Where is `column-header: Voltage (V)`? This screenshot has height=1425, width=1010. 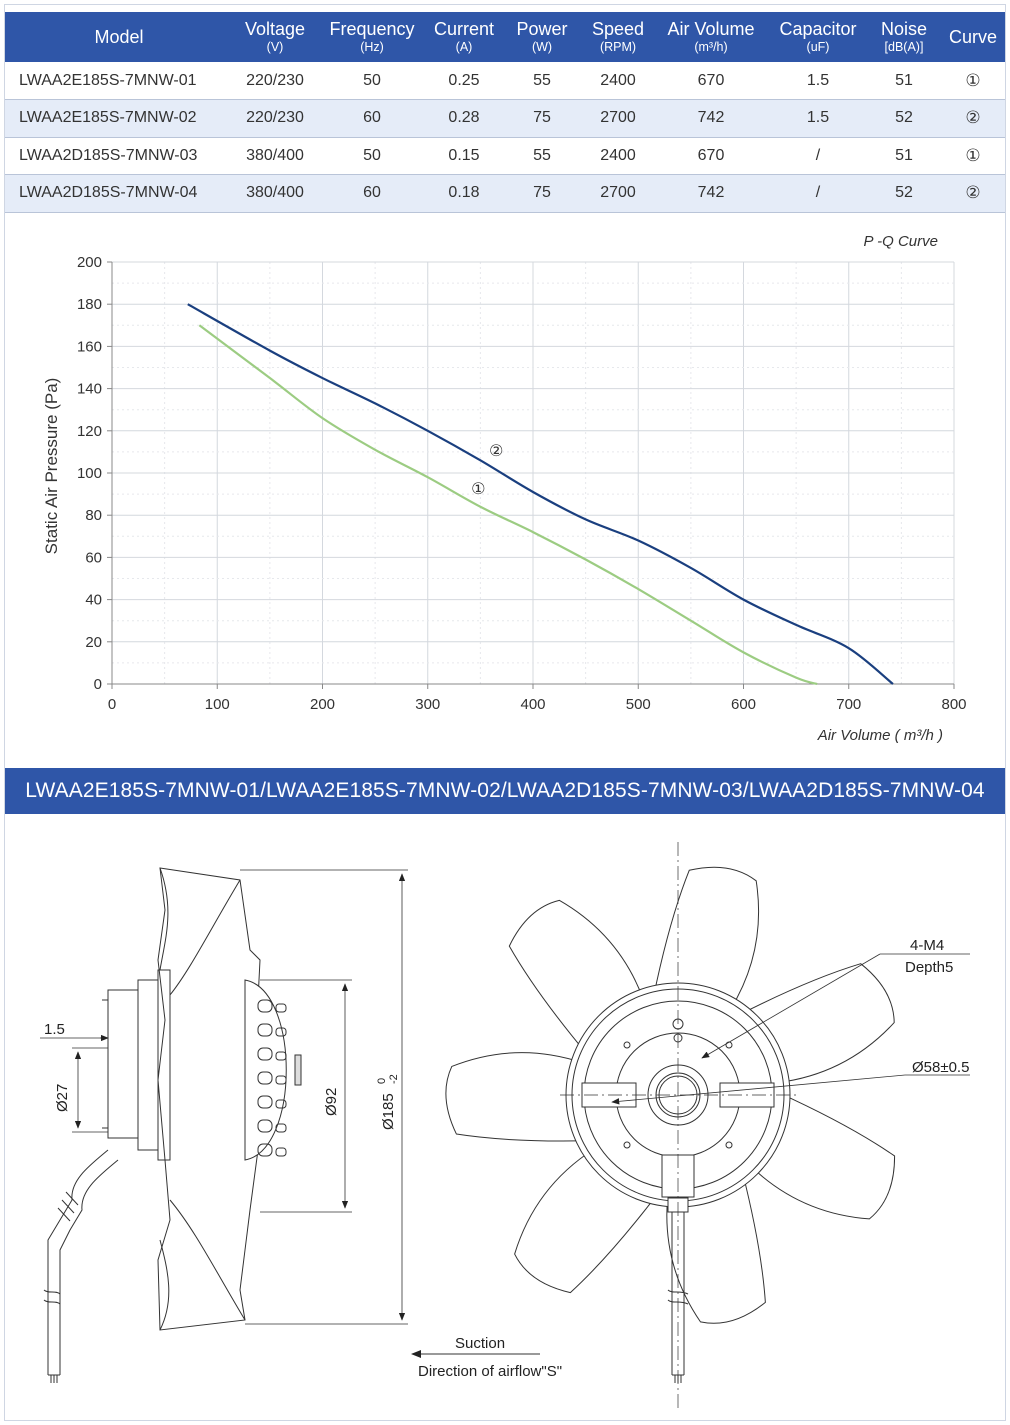
column-header: Voltage (V) is located at coordinates (275, 37).